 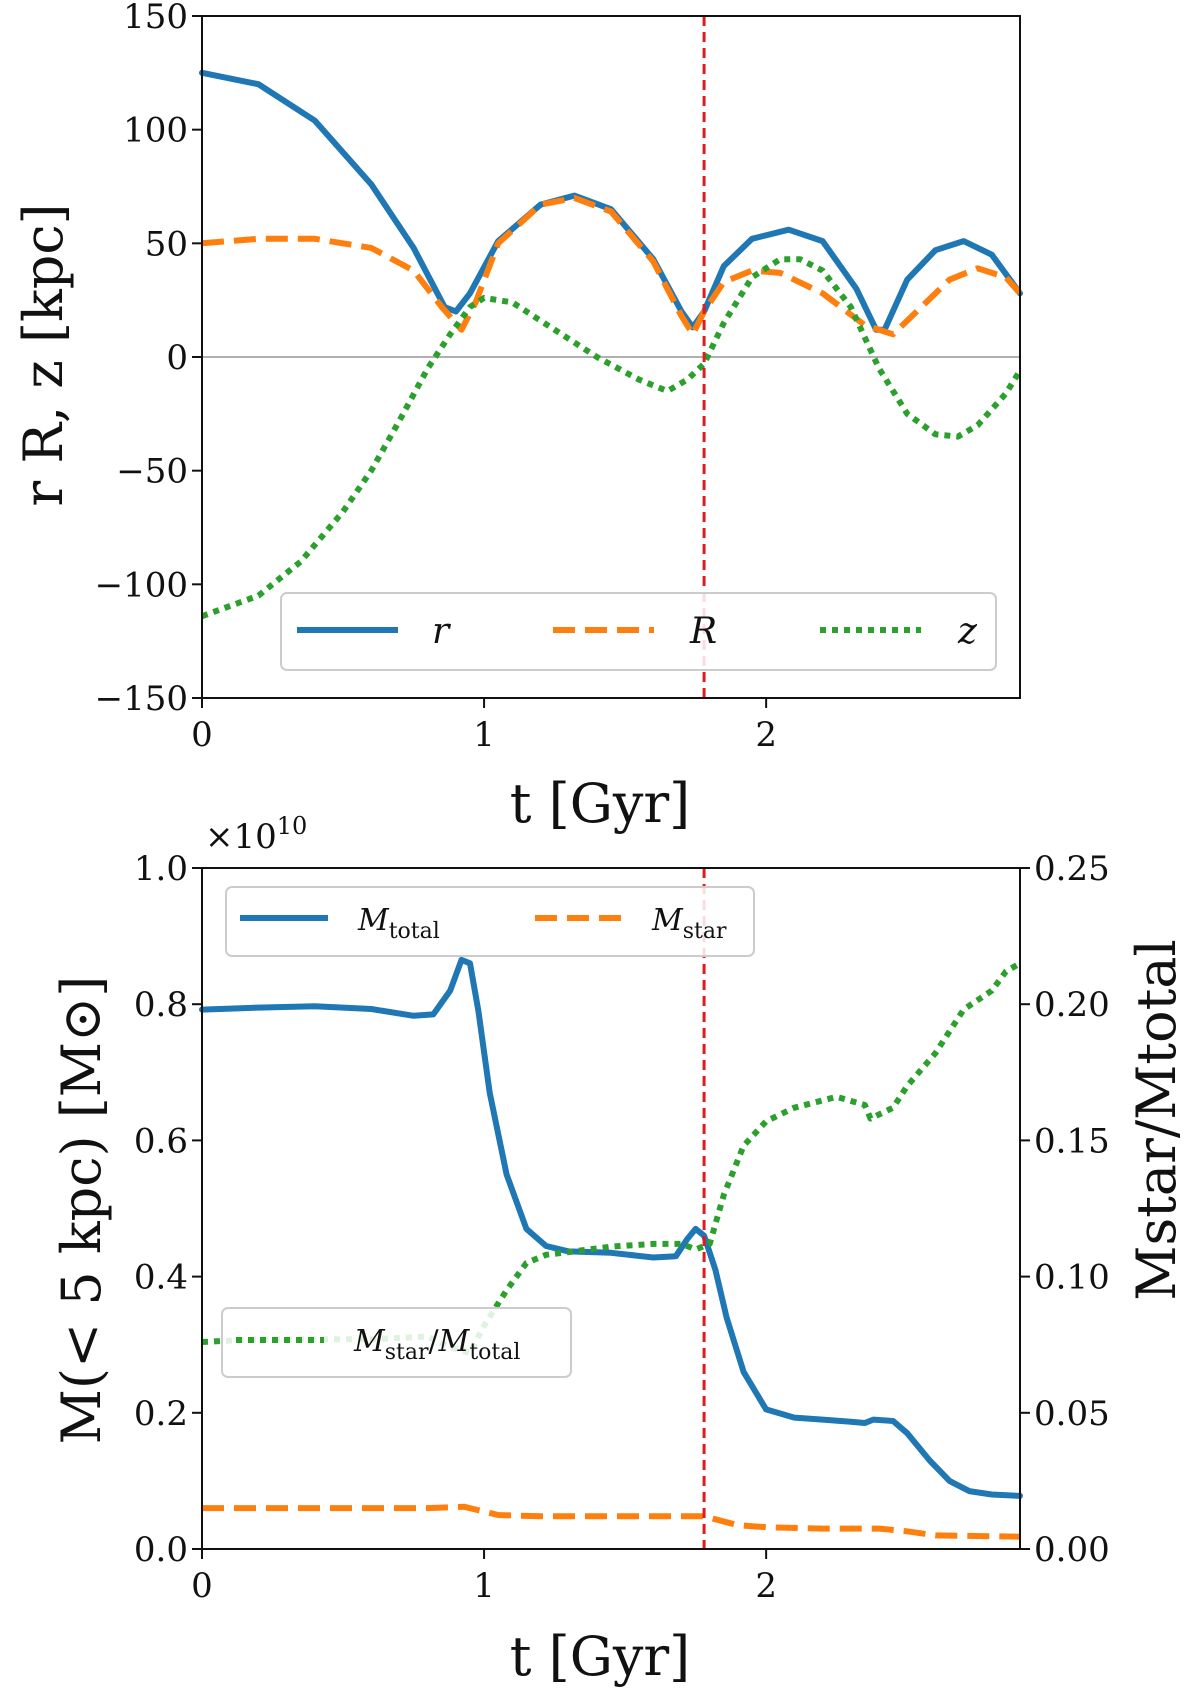 What do you see at coordinates (436, 1344) in the screenshot?
I see `legend-ratio-label: Mstar/Mtotal` at bounding box center [436, 1344].